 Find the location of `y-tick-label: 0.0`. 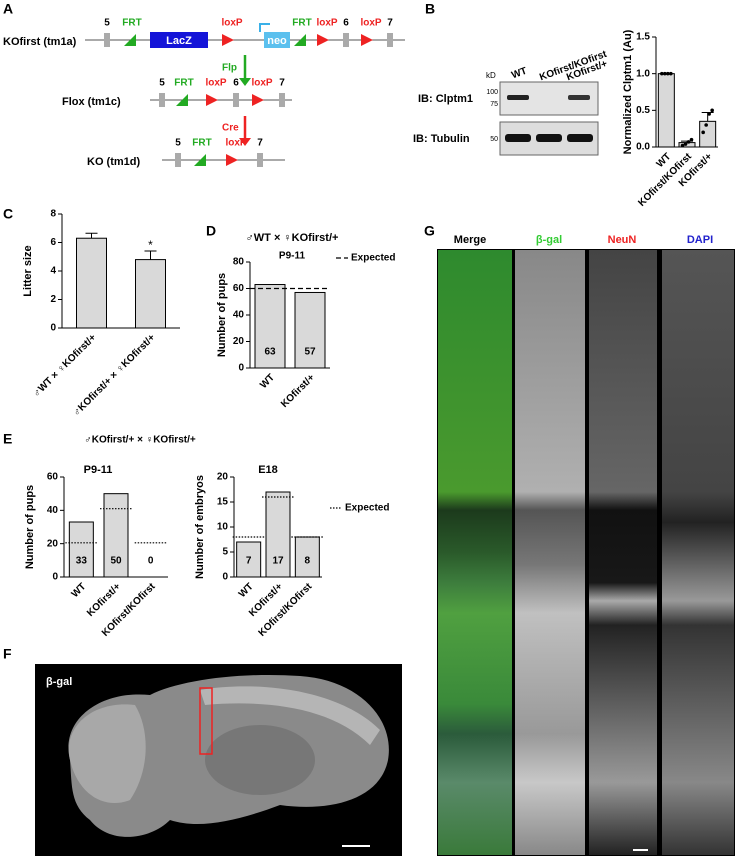

y-tick-label: 0.0 is located at coordinates (643, 147).